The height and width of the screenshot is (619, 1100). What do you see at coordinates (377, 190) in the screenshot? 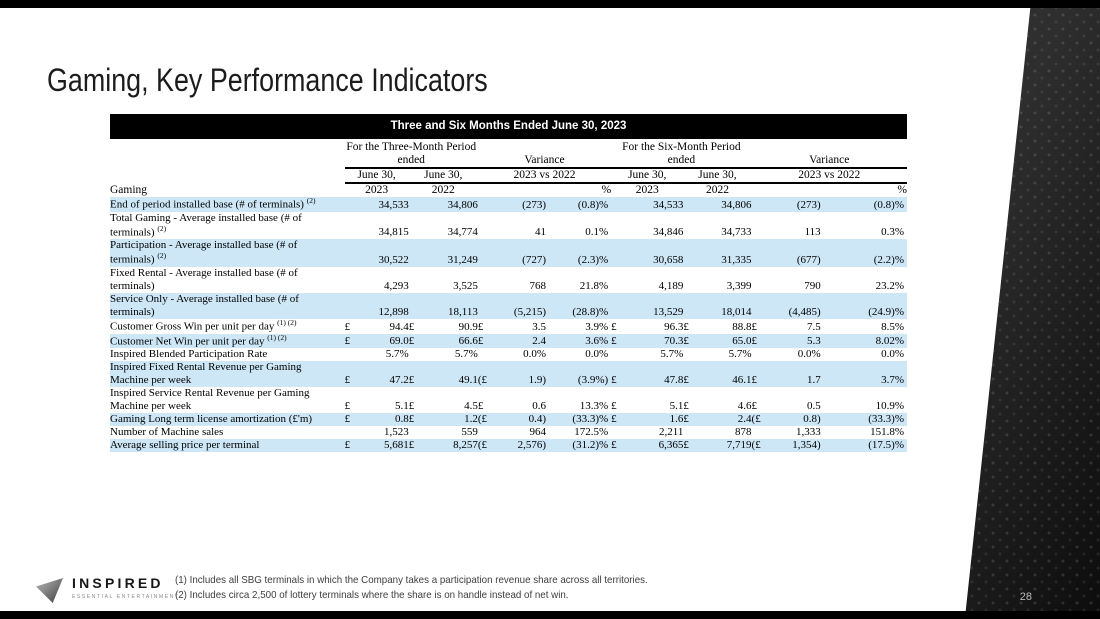
I see `year-2023-3m: 2023` at bounding box center [377, 190].